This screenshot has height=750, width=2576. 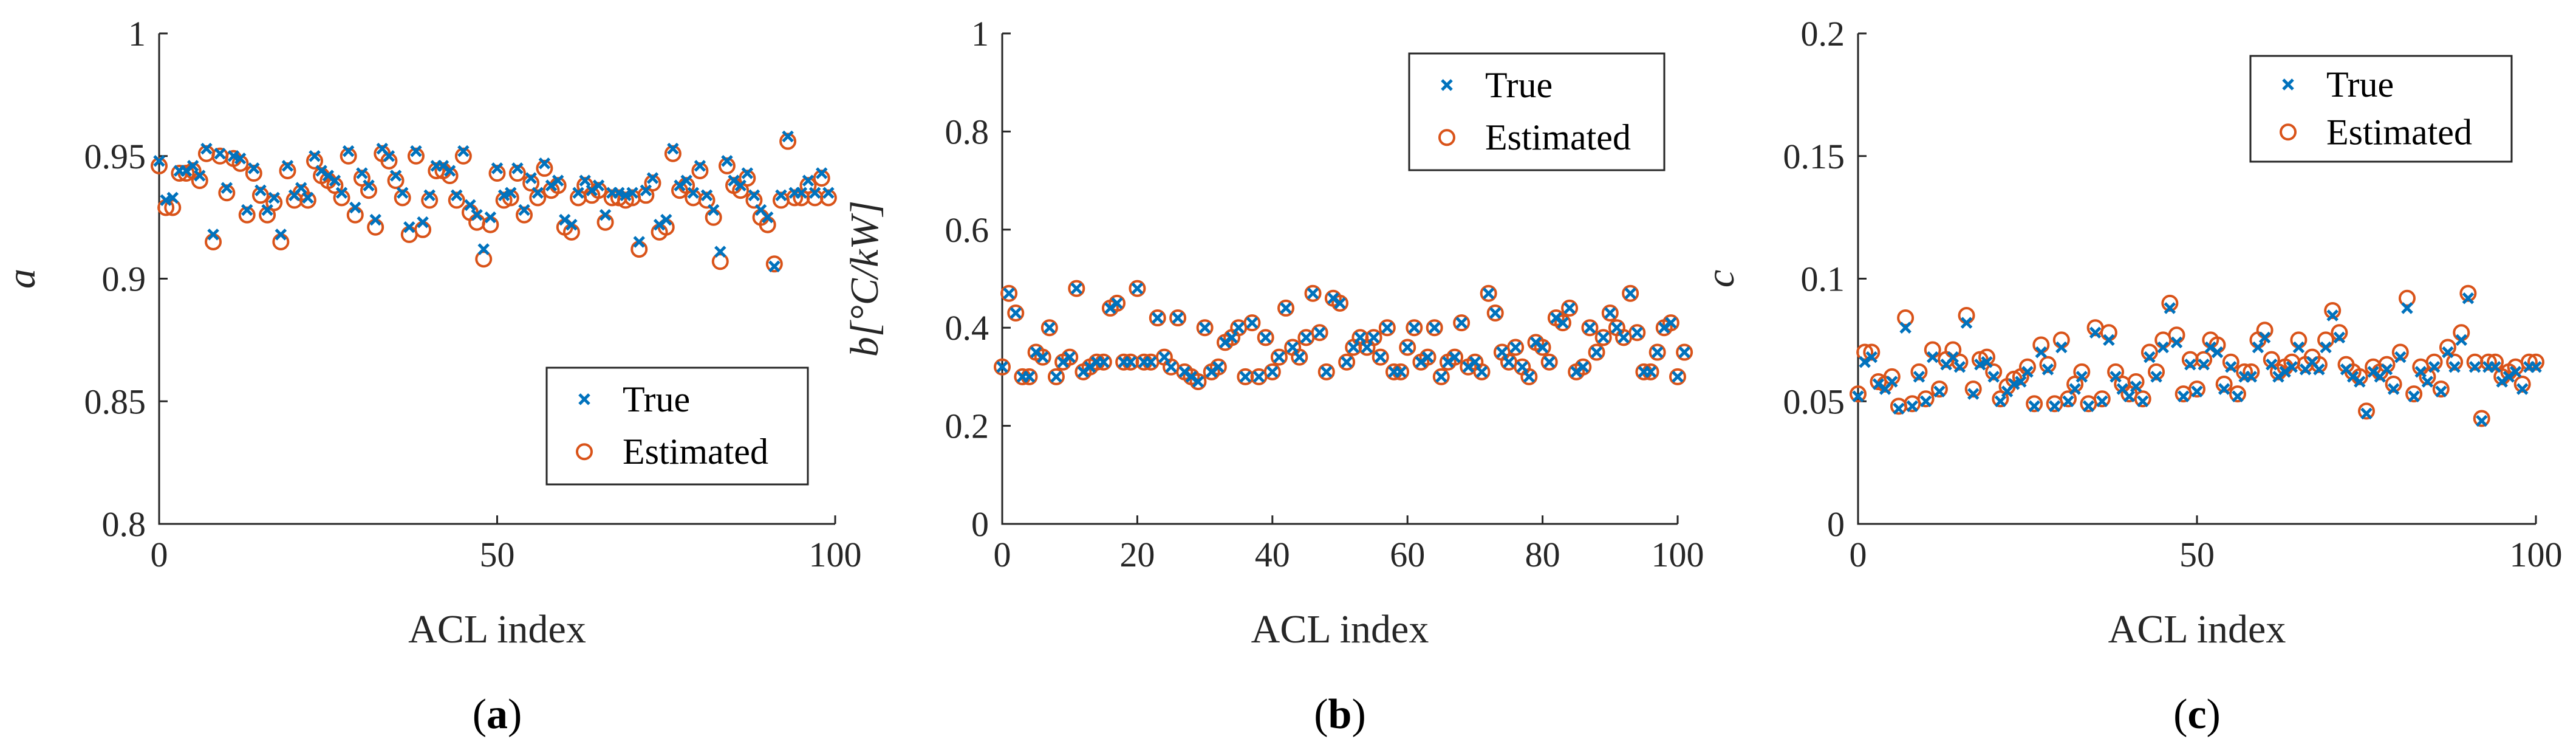 I want to click on x-tick-label: 100, so click(x=2536, y=554).